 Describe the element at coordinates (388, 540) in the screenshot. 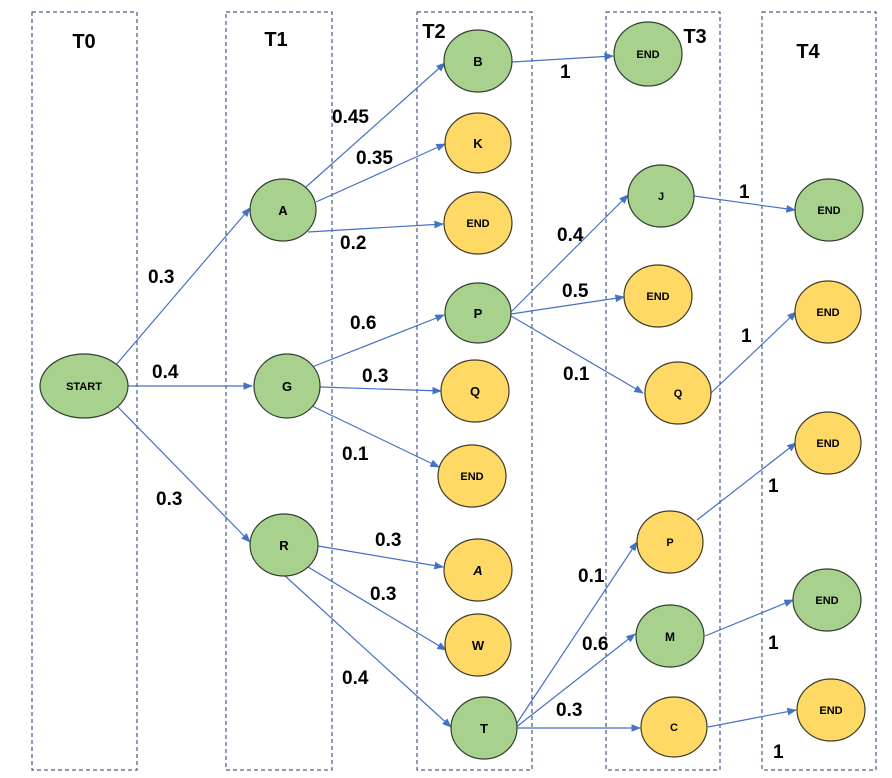

I see `edge-label-r-to-a: 0.3` at that location.